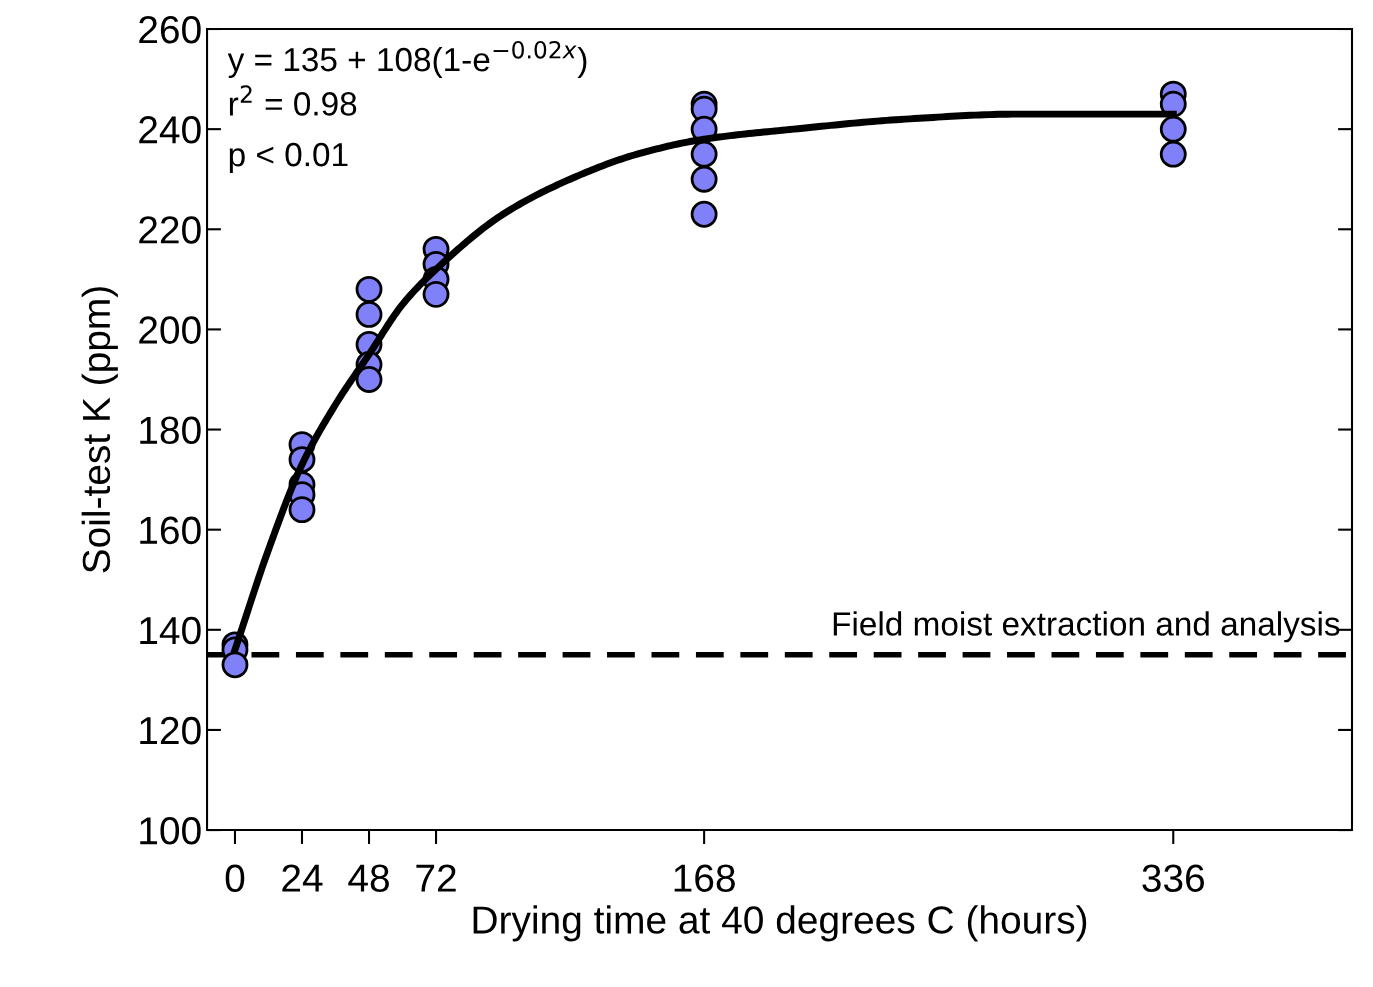  Describe the element at coordinates (288, 158) in the screenshot. I see `annotation: p < 0.01` at that location.